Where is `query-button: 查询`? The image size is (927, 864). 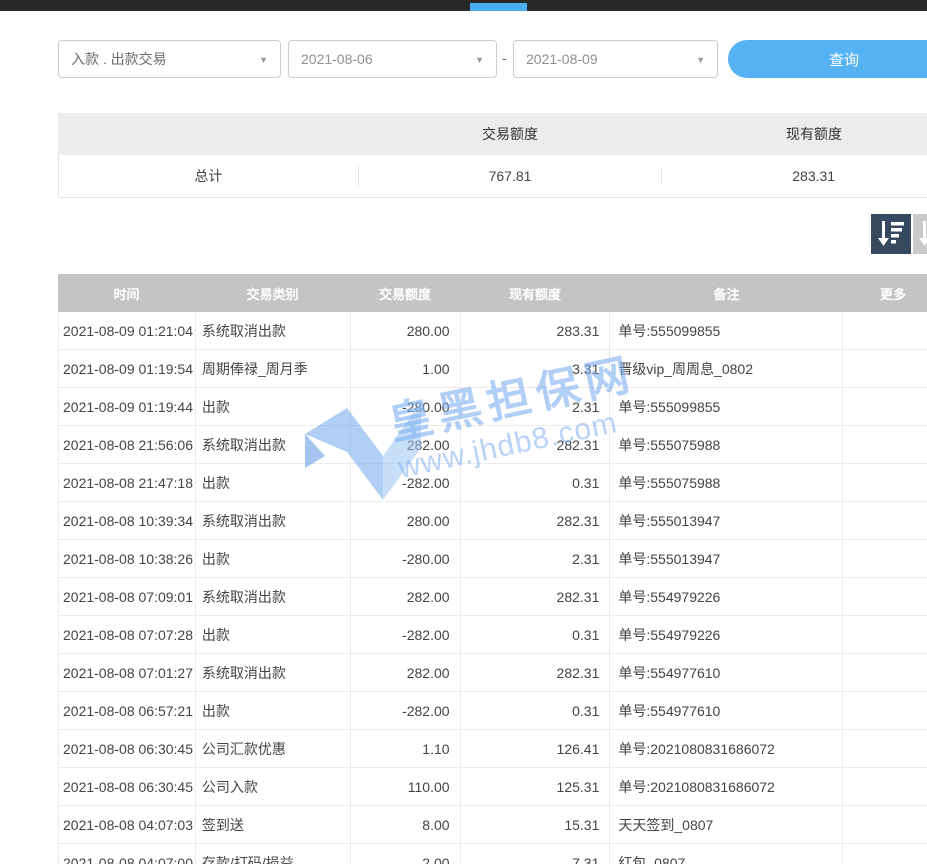
query-button: 查询 is located at coordinates (827, 59).